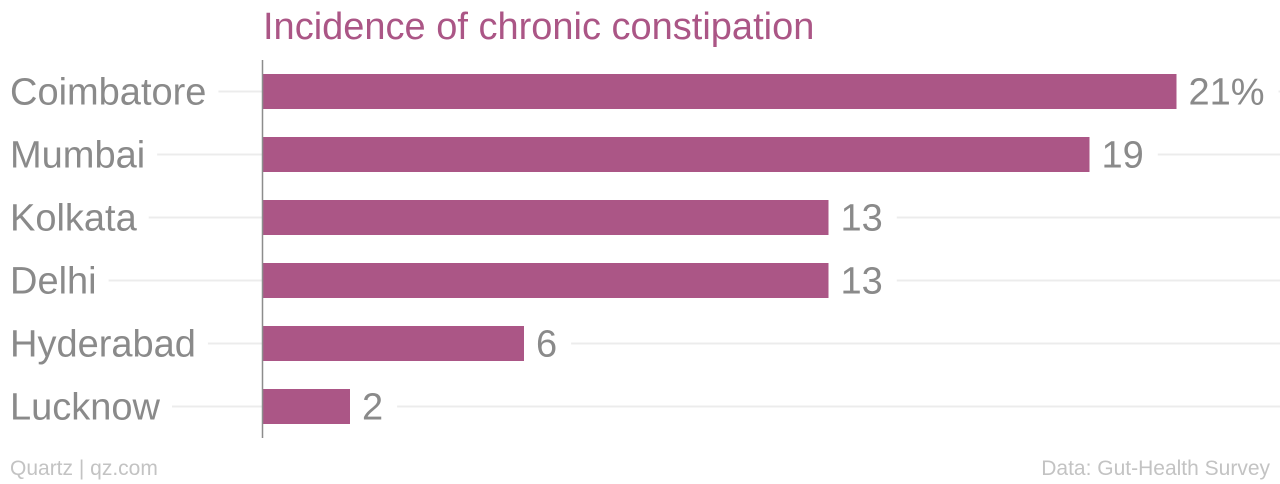  What do you see at coordinates (393, 343) in the screenshot?
I see `bar-hyderabad` at bounding box center [393, 343].